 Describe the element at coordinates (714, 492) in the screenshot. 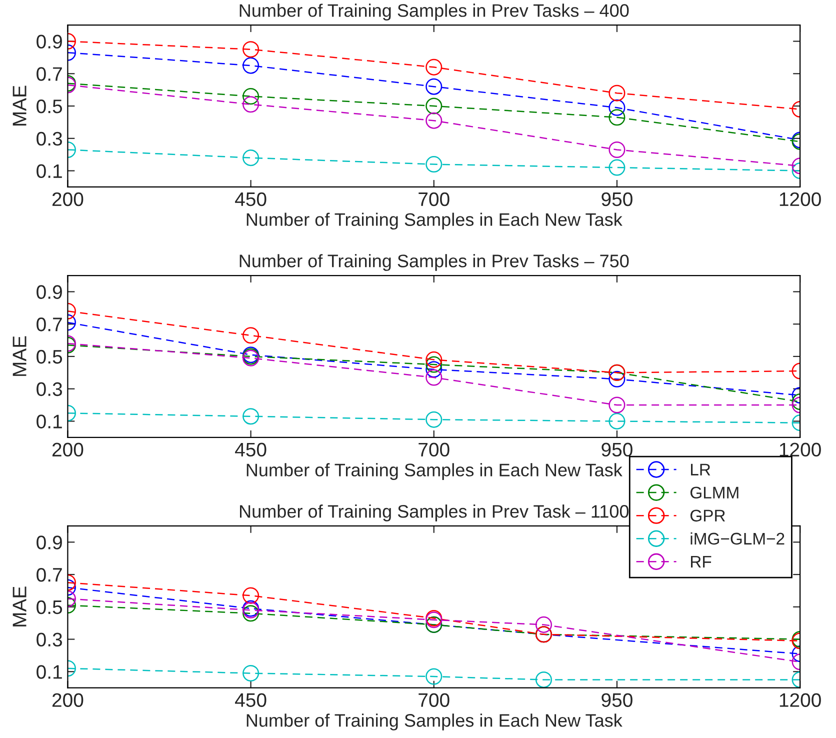

I see `legend-label: GLMM` at that location.